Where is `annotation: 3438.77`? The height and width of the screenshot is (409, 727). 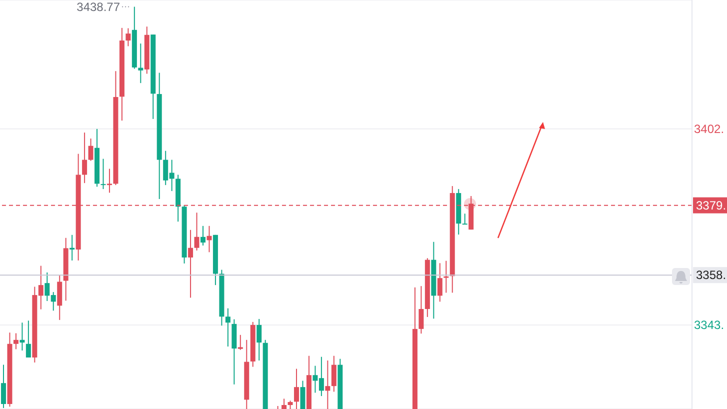
annotation: 3438.77 is located at coordinates (98, 7).